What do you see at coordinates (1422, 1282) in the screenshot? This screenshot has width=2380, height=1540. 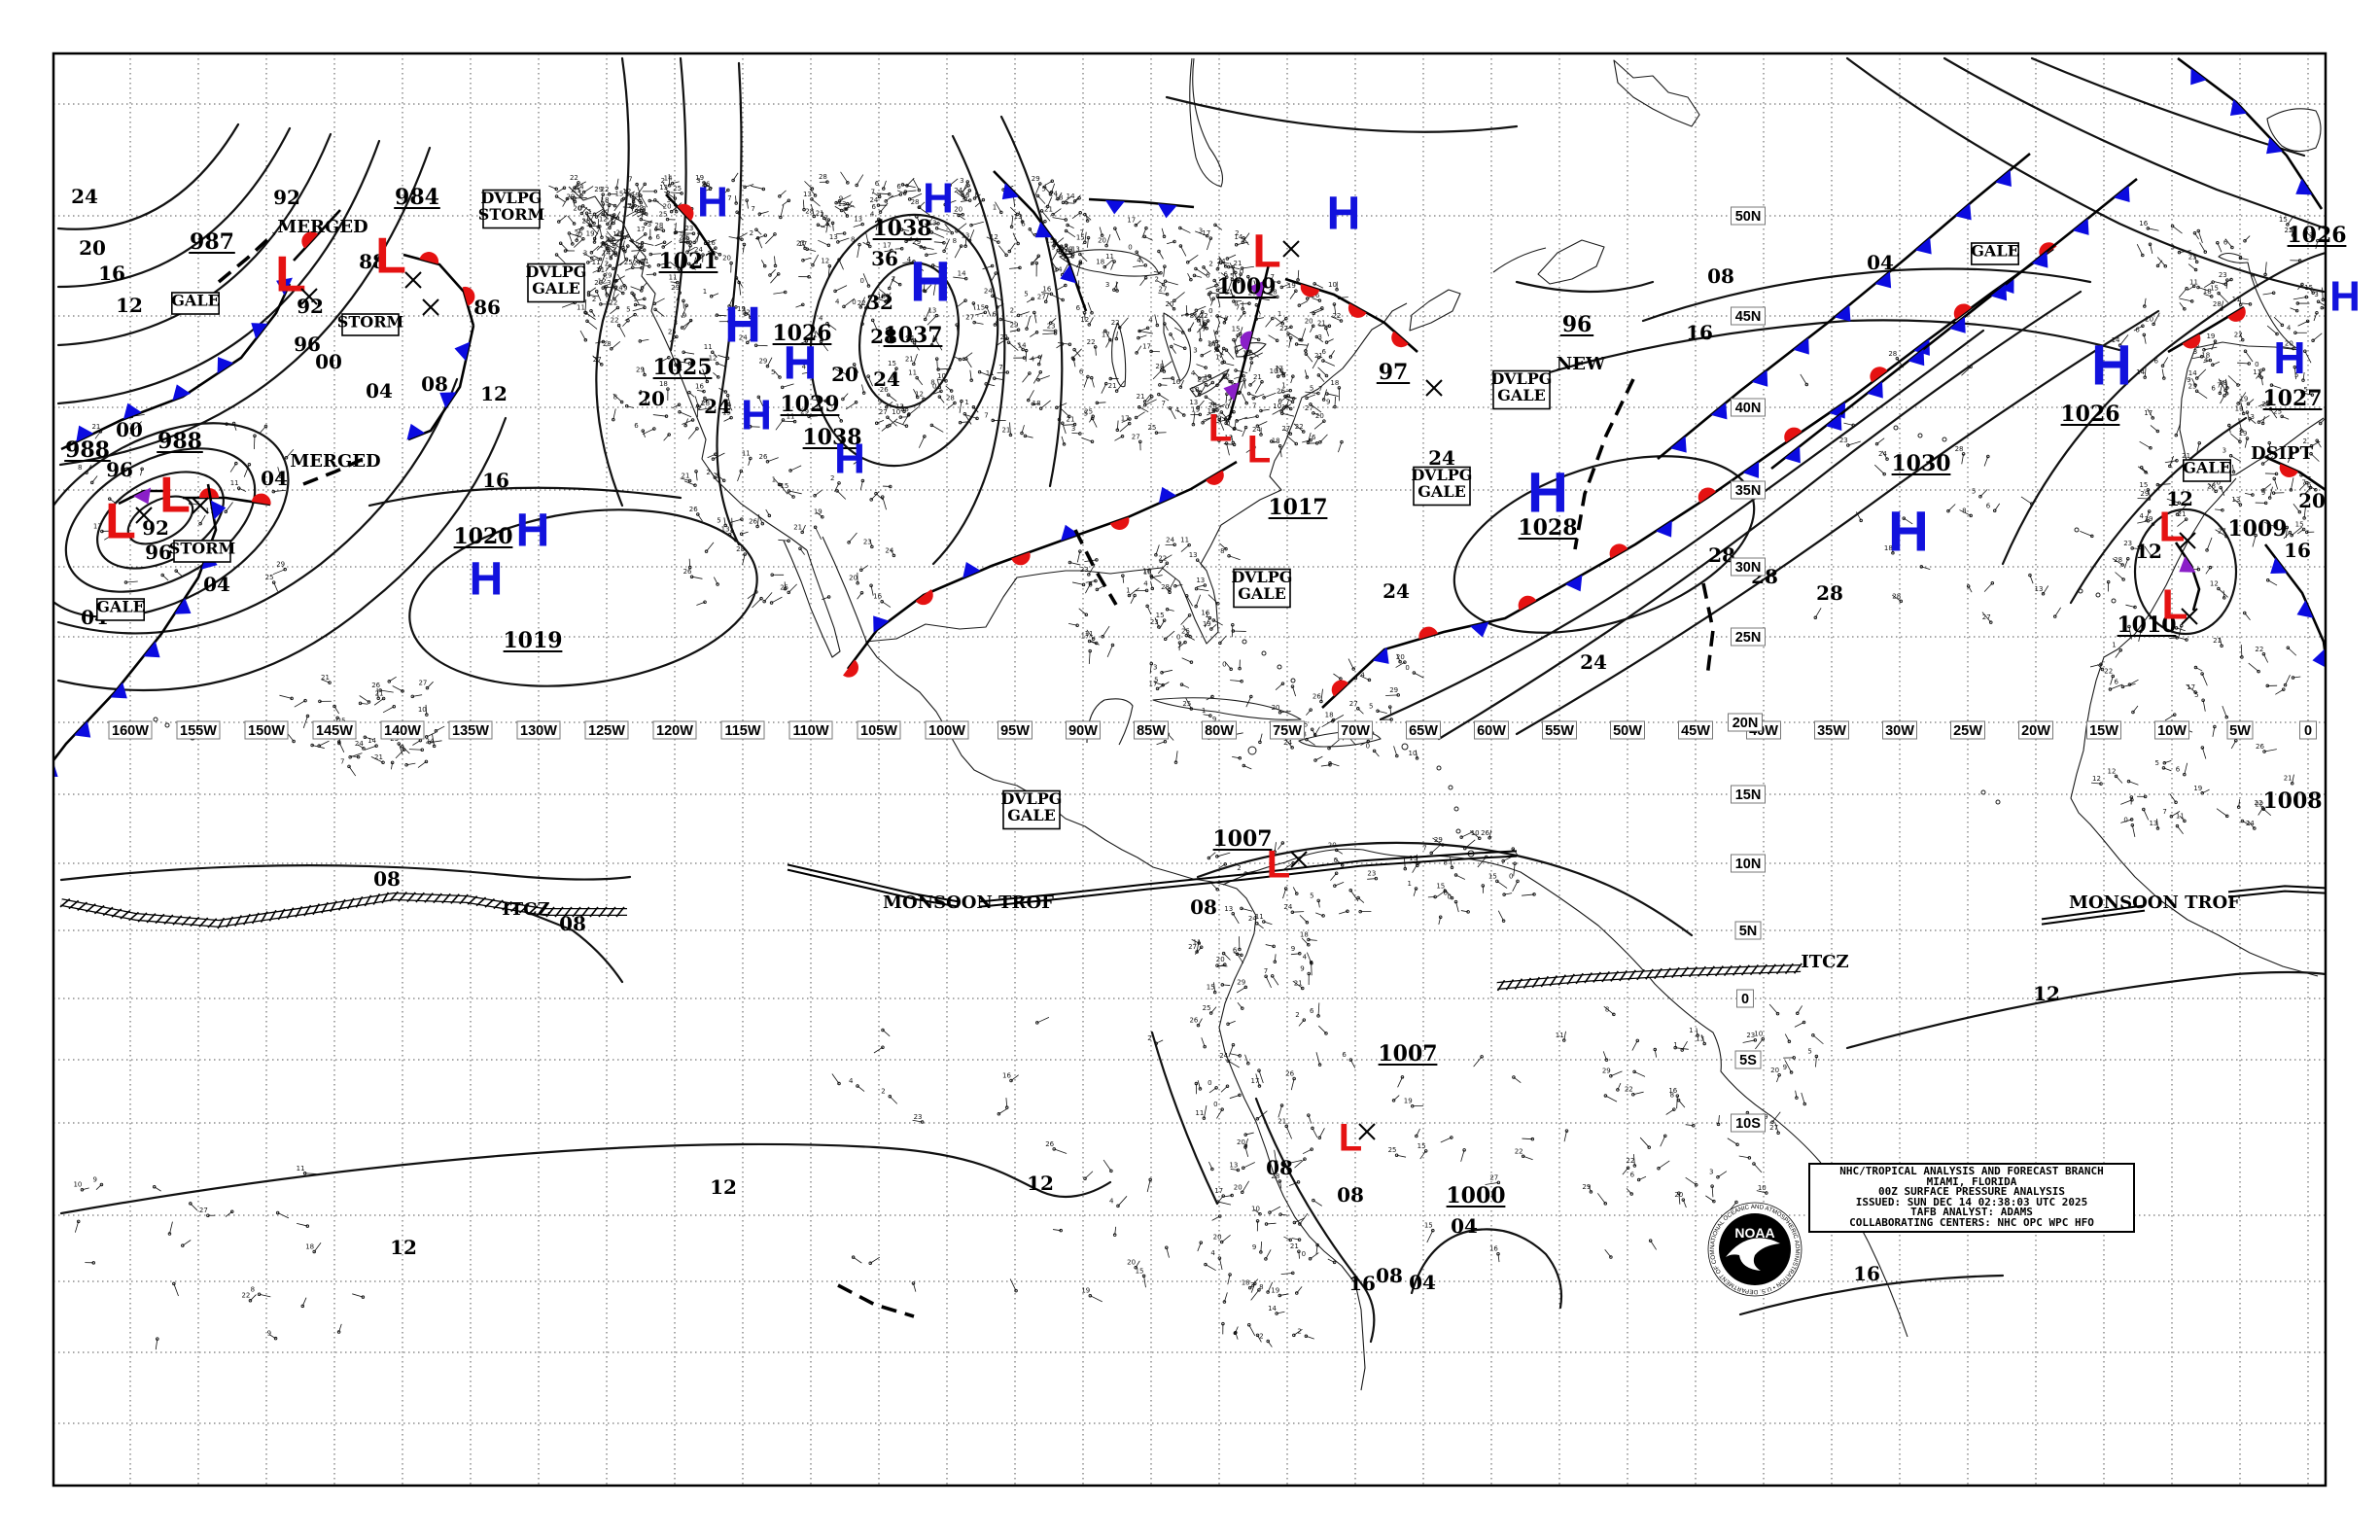 I see `isobar-label: 04` at bounding box center [1422, 1282].